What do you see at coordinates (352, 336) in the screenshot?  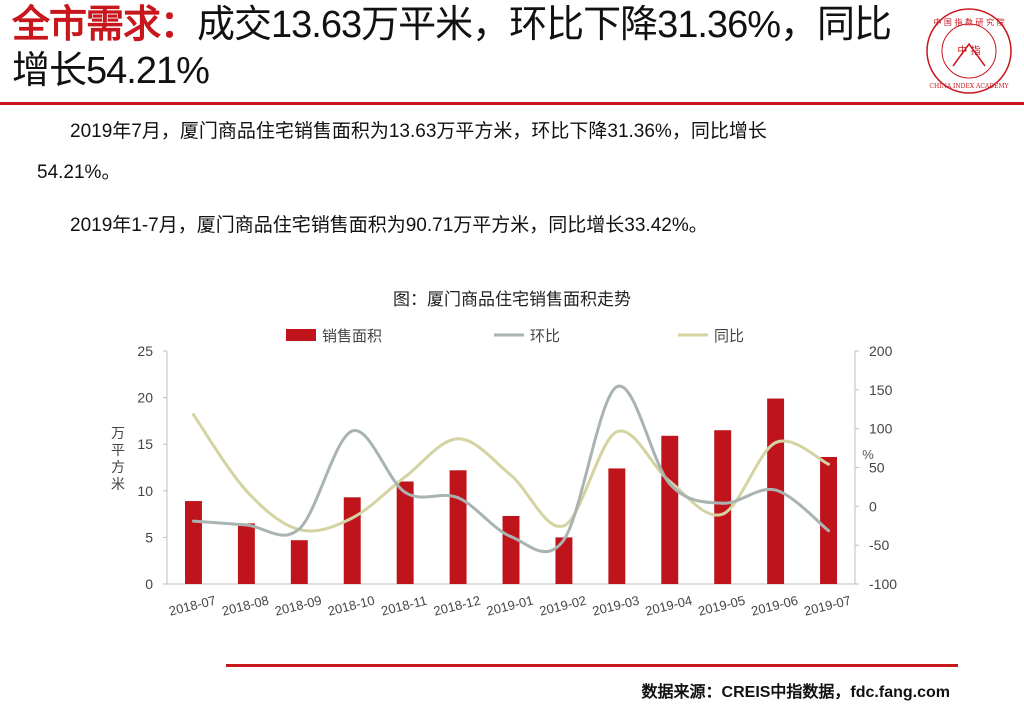 I see `legend-label: 销售面积` at bounding box center [352, 336].